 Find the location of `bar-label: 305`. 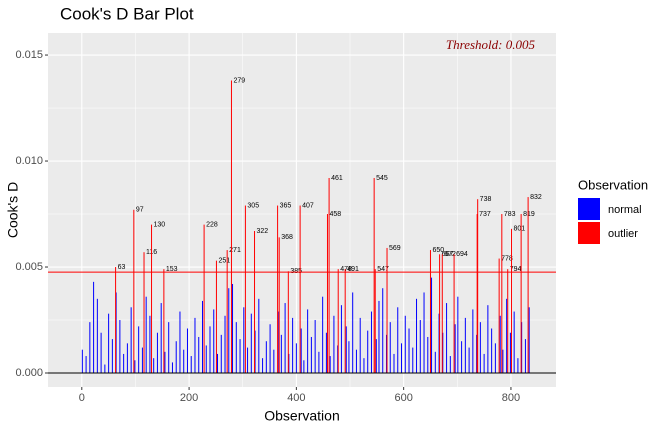

bar-label: 305 is located at coordinates (253, 205).